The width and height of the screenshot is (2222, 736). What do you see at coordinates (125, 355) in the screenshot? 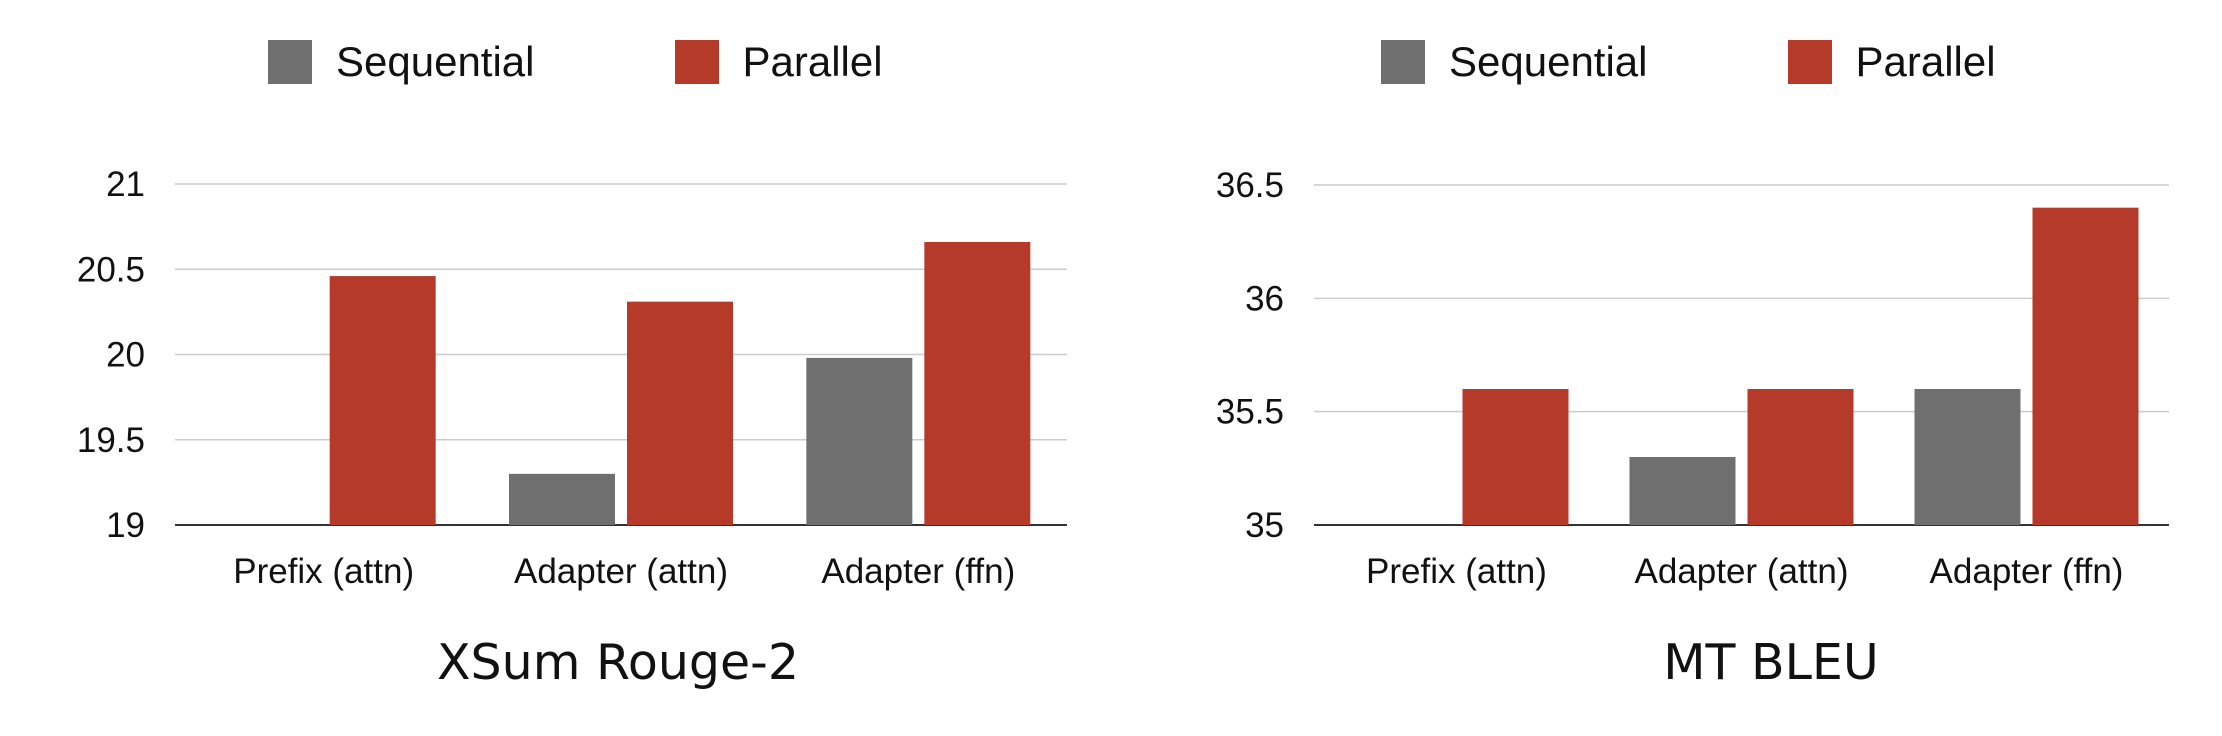
I see `y-tick-label: 20` at bounding box center [125, 355].